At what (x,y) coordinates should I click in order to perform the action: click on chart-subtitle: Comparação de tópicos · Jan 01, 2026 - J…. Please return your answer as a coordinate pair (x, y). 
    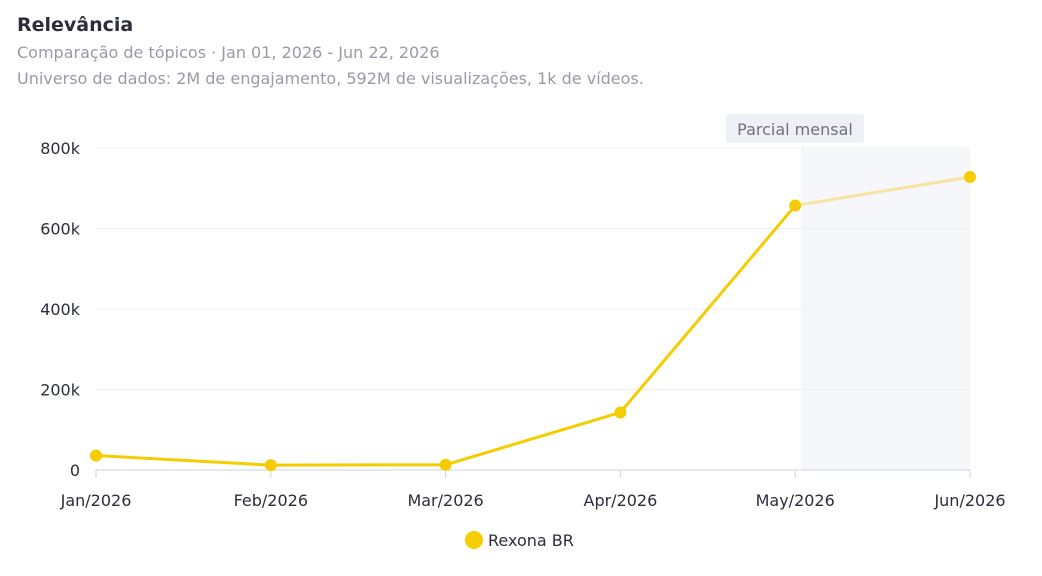
    Looking at the image, I should click on (228, 52).